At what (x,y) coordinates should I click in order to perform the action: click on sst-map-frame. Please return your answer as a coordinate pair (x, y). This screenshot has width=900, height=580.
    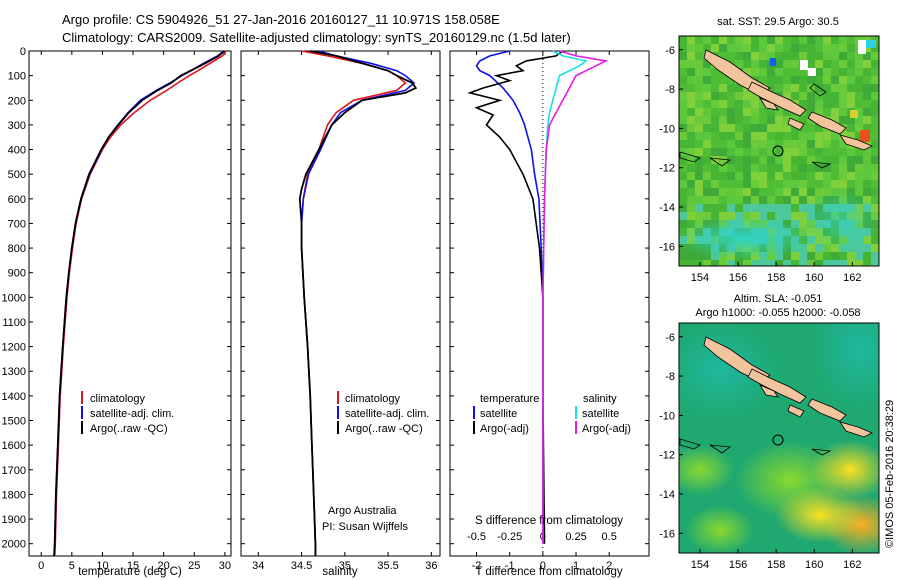
    Looking at the image, I should click on (779, 151).